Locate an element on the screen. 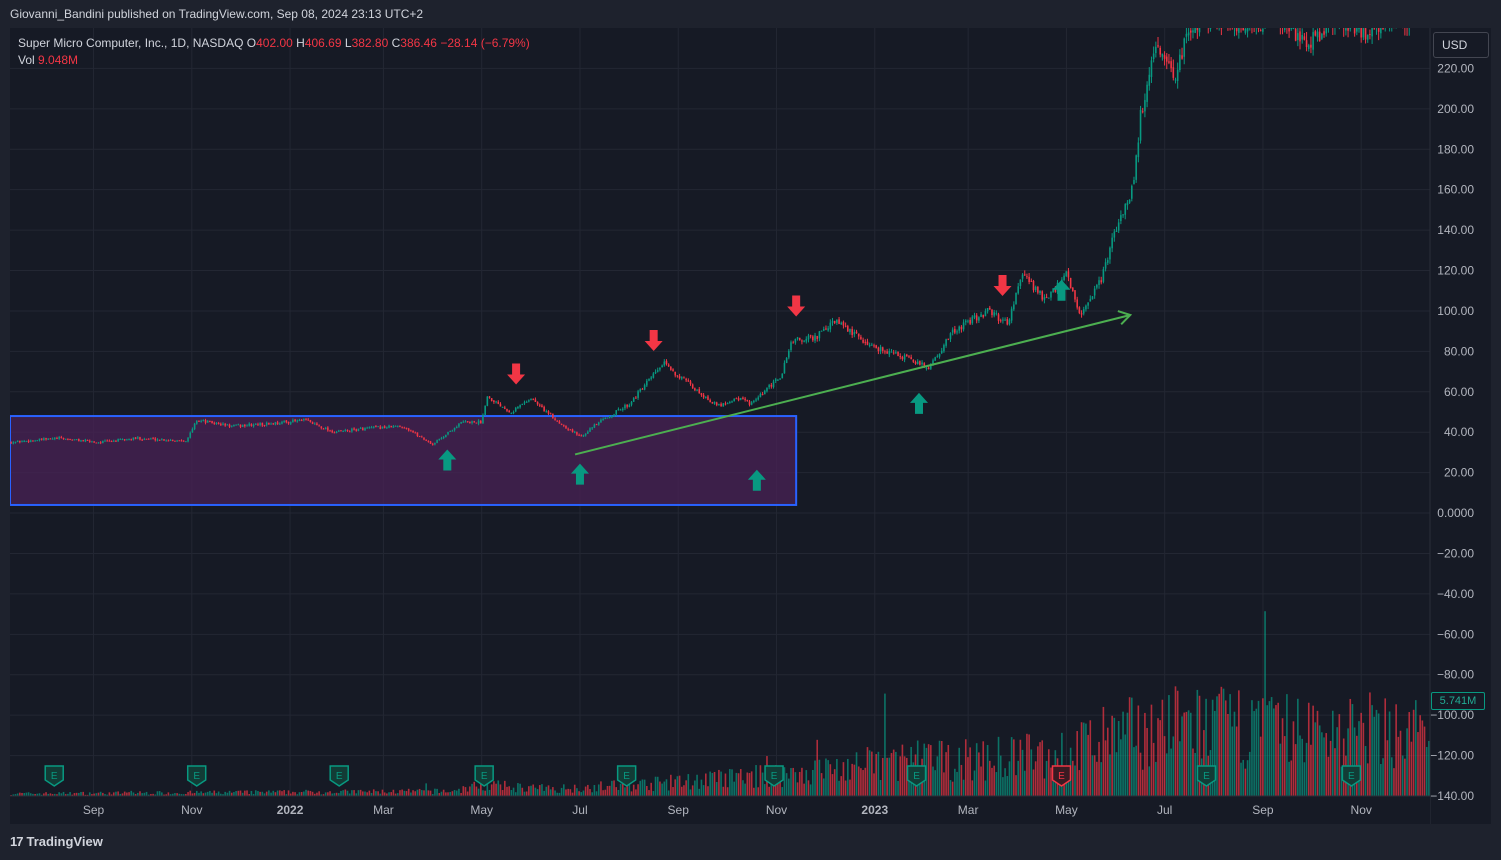 This screenshot has height=860, width=1501. earnings-marker-icon is located at coordinates (1206, 776).